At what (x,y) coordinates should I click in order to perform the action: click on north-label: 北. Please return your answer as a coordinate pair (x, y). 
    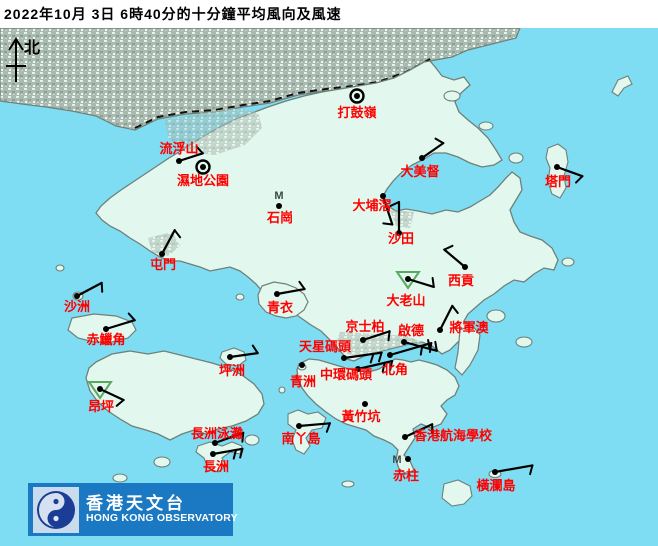
    Looking at the image, I should click on (32, 48).